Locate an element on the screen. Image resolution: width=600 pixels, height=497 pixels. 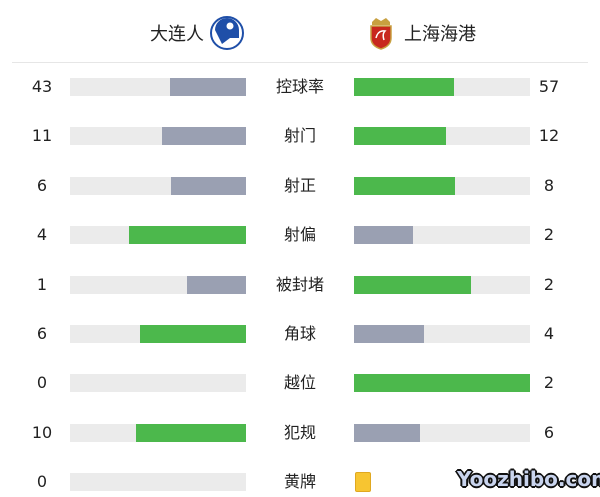
stat-row: 43 控球率 57 is located at coordinates (300, 87).